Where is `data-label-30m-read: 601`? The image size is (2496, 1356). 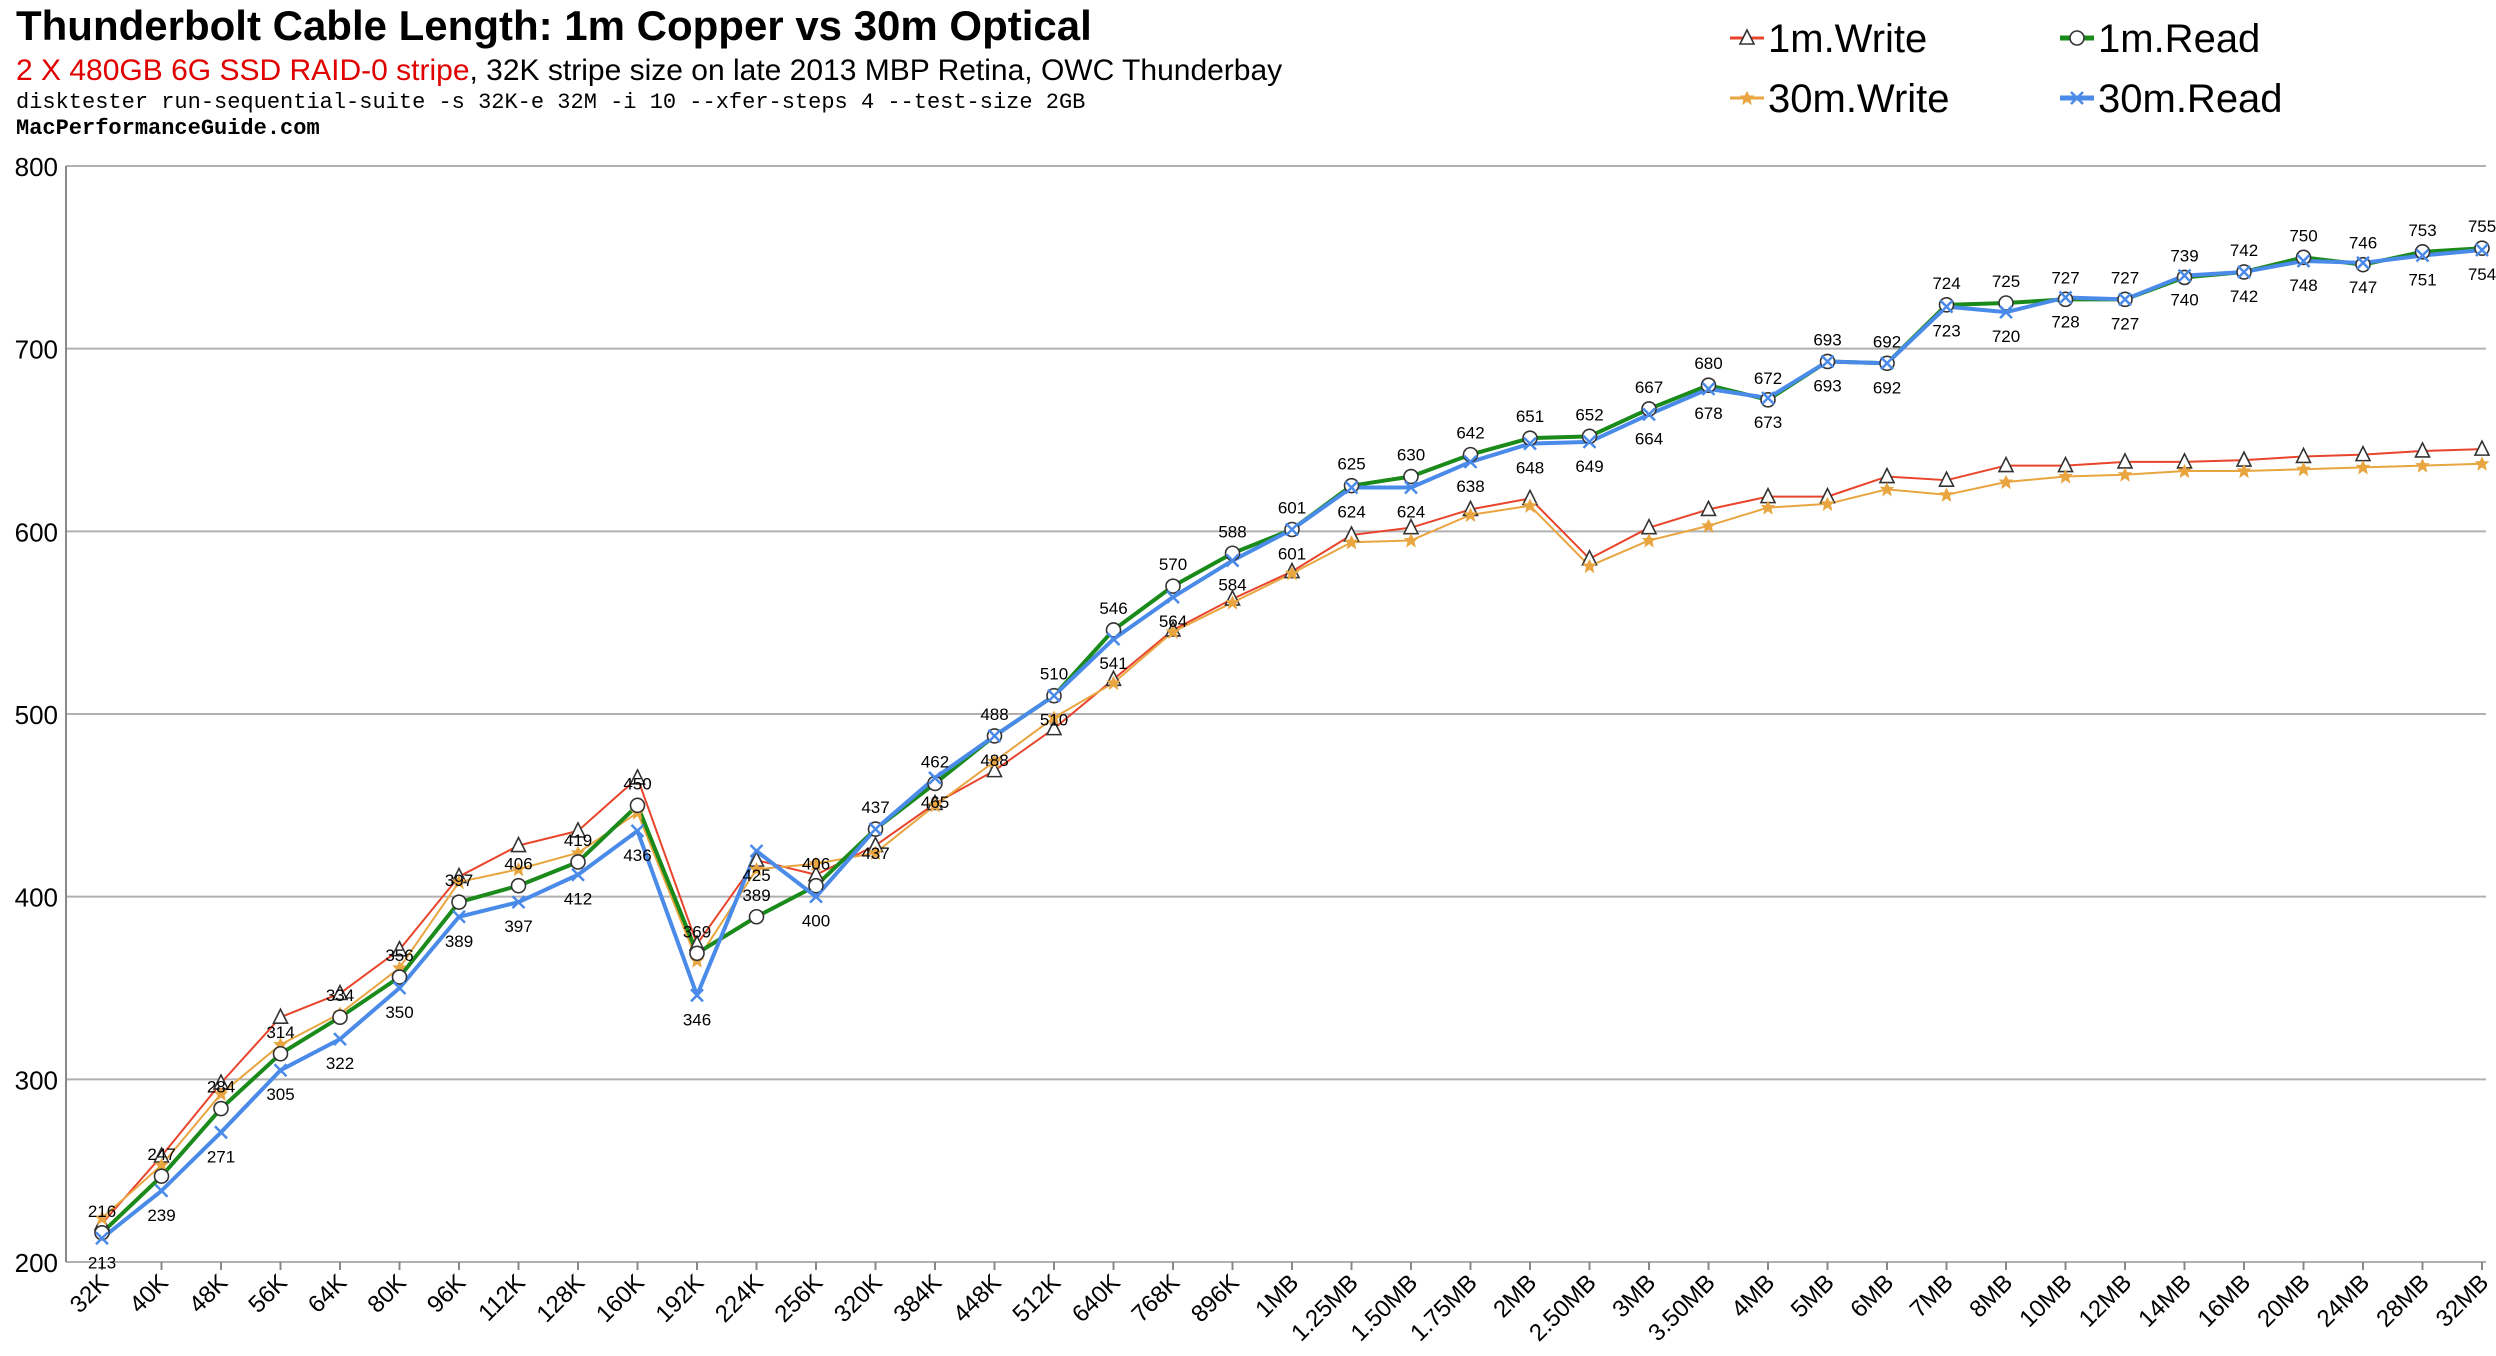
data-label-30m-read: 601 is located at coordinates (1292, 554).